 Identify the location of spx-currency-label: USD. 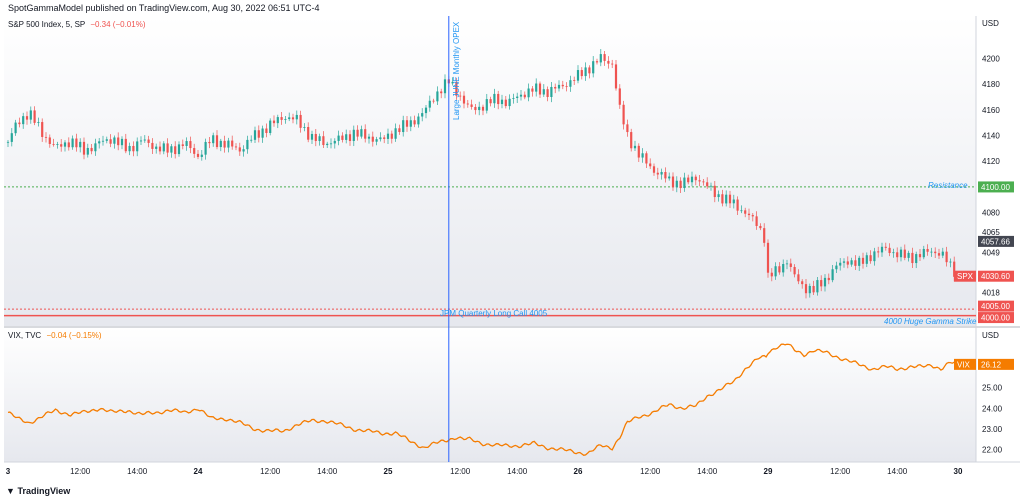
(990, 23).